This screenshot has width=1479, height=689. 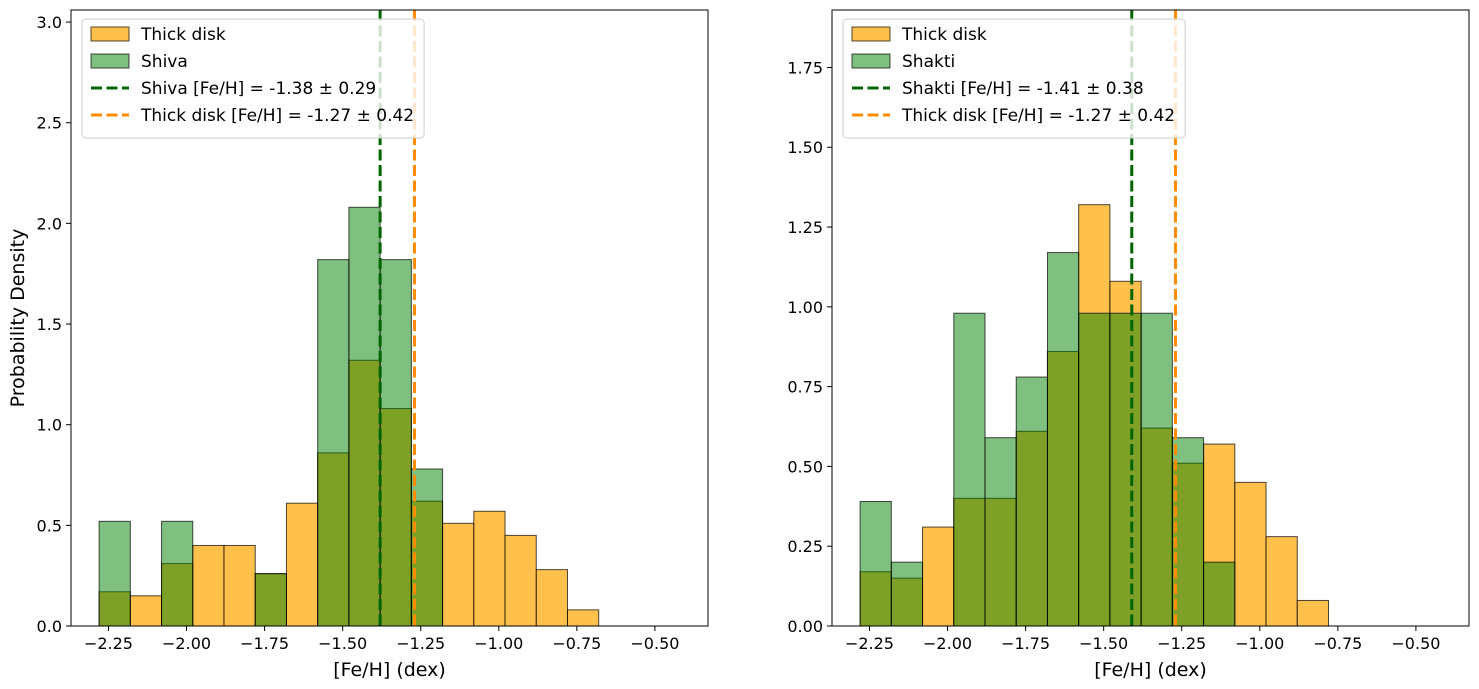 I want to click on y-tick-label: 1.50, so click(x=805, y=147).